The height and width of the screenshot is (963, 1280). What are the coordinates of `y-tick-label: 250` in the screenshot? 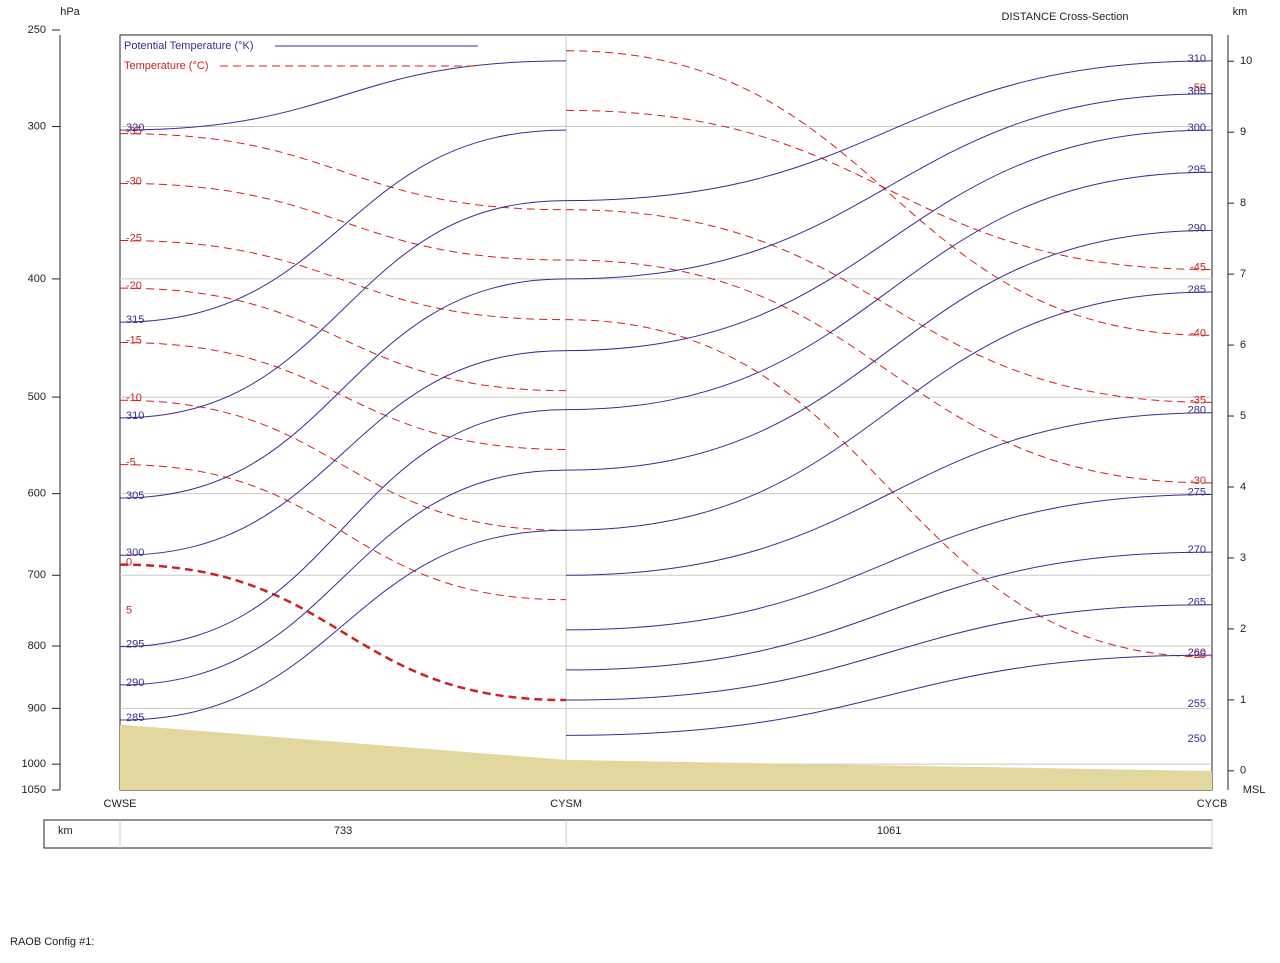 It's located at (37, 30).